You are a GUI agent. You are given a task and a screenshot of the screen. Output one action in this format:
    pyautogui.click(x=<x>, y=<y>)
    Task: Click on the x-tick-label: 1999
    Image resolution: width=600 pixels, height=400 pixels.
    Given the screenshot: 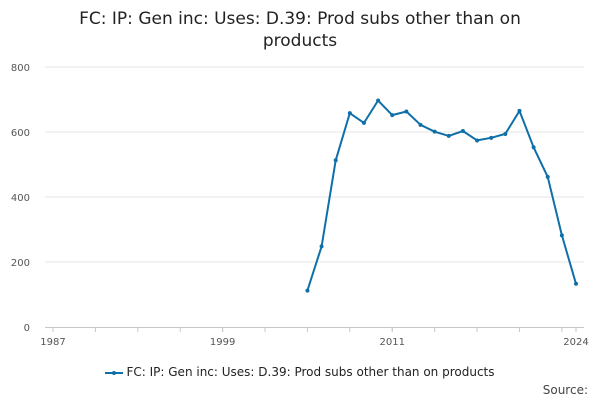 What is the action you would take?
    pyautogui.click(x=222, y=342)
    